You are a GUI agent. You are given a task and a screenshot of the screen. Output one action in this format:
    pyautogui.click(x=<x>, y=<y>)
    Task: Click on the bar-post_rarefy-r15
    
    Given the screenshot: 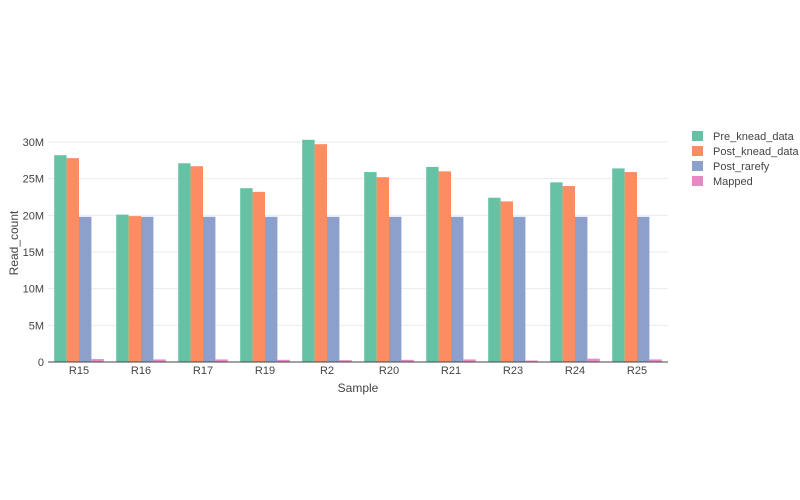 What is the action you would take?
    pyautogui.click(x=85, y=289)
    